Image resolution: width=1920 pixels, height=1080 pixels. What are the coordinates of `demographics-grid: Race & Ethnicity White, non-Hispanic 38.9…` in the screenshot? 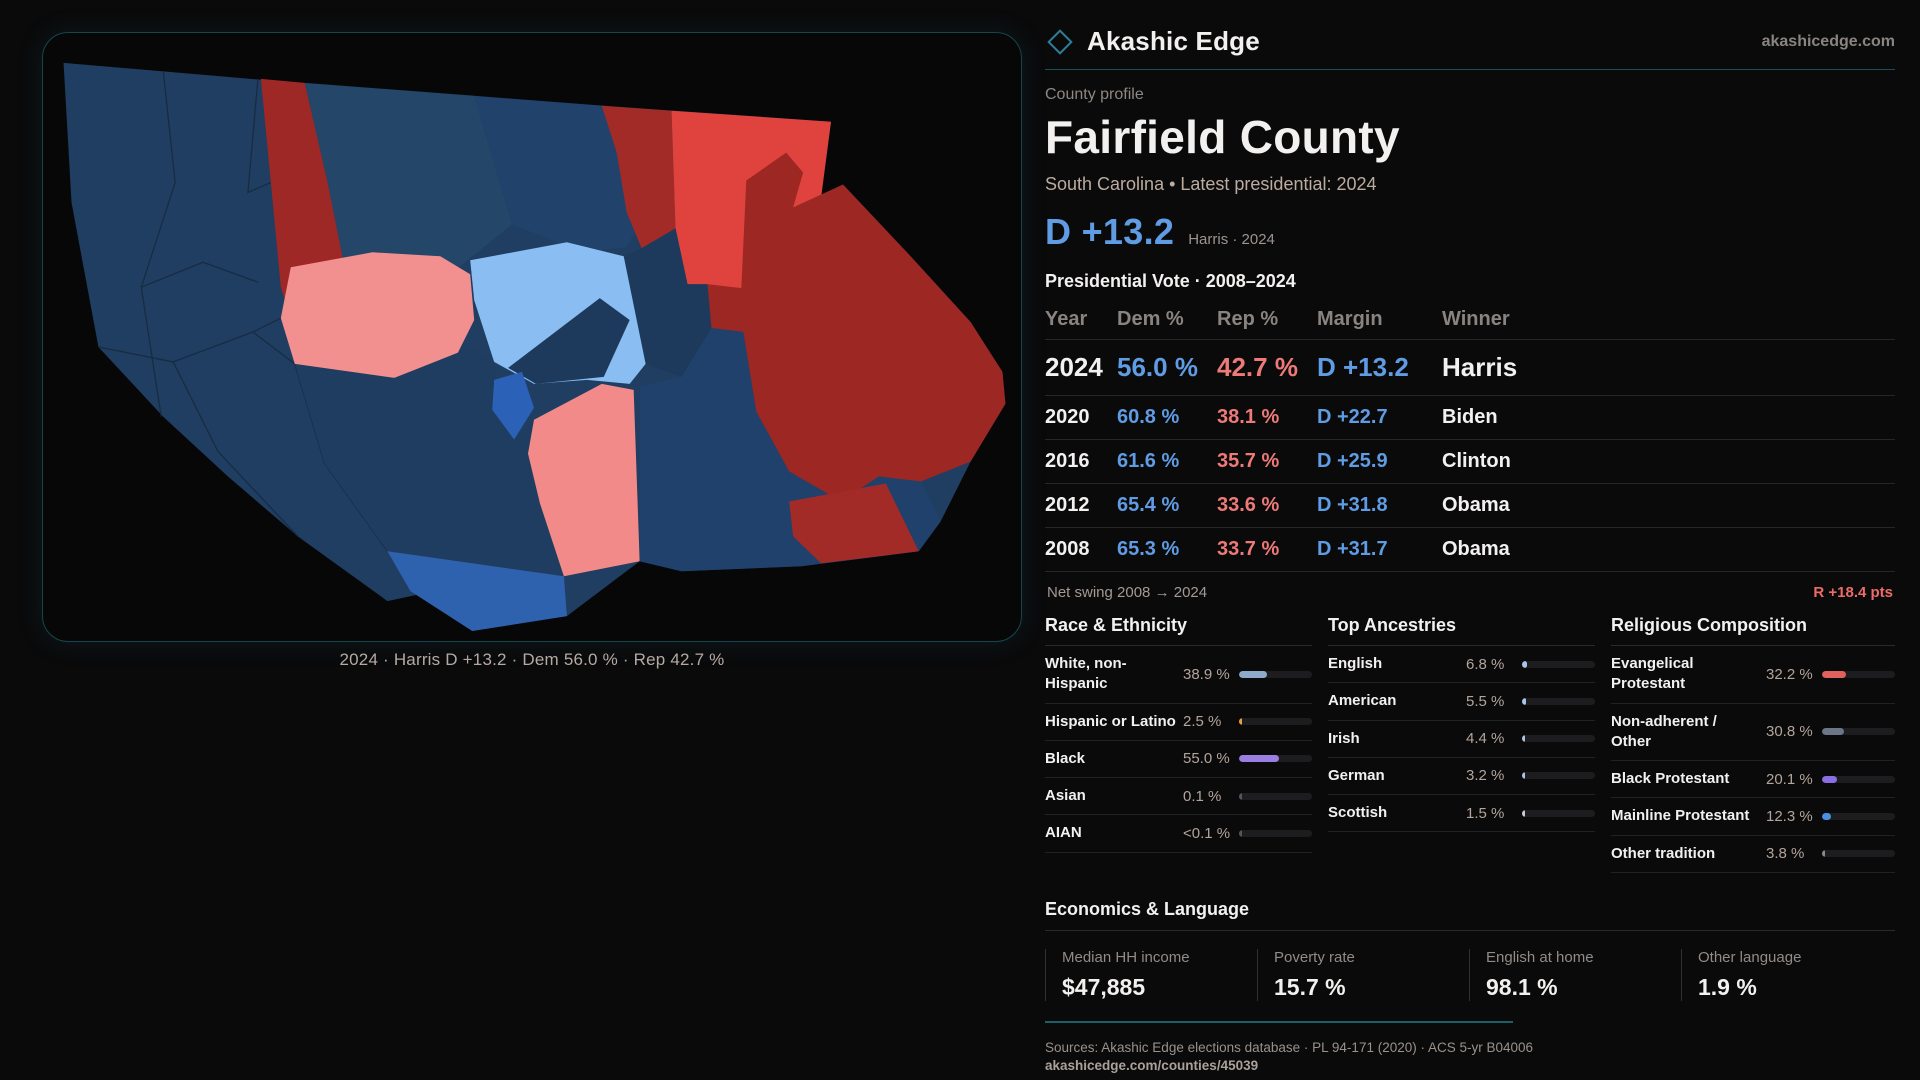 It's located at (1470, 744).